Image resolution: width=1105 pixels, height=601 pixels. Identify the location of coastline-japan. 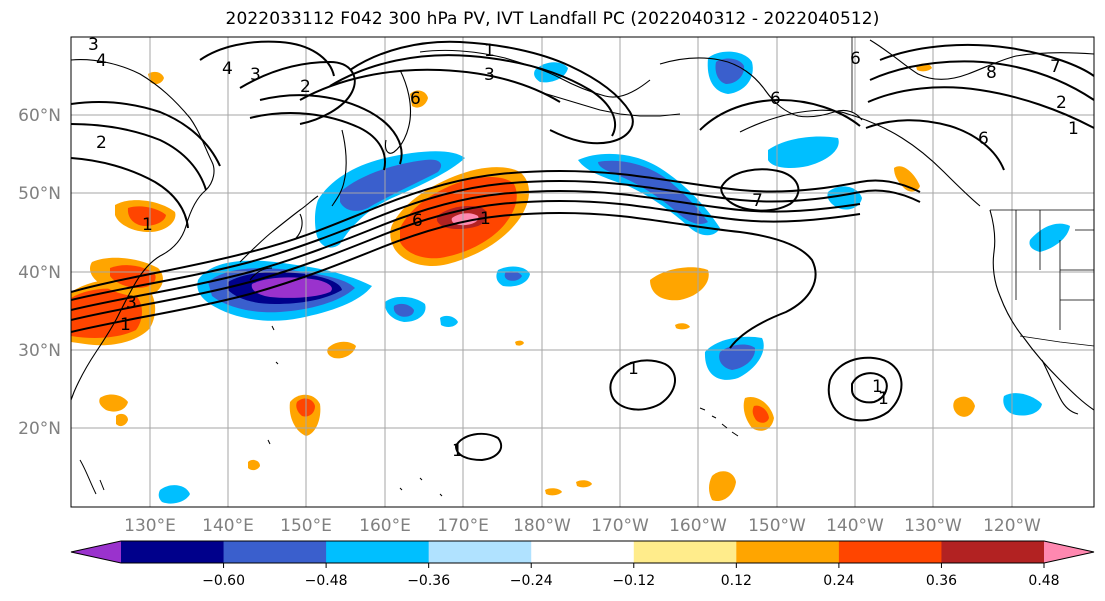
(279, 238).